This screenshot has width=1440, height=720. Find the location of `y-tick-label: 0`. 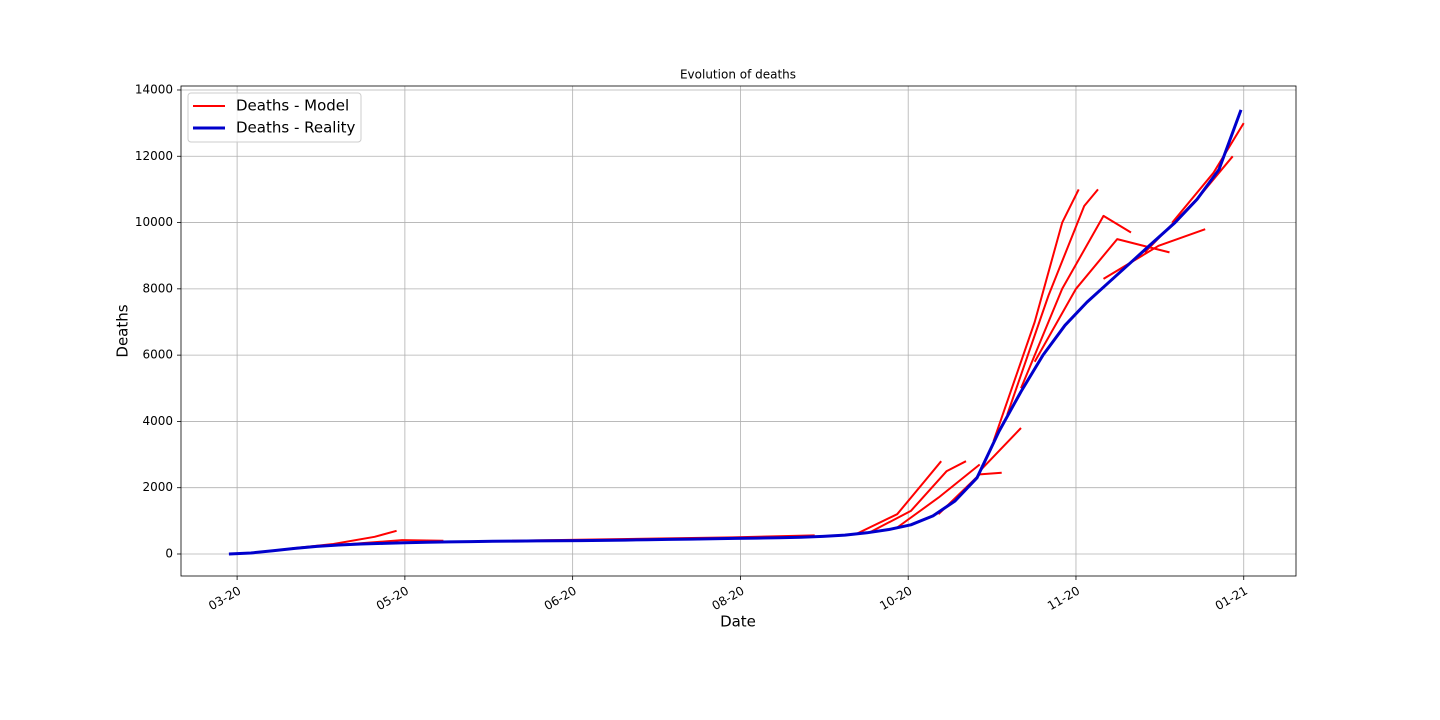

y-tick-label: 0 is located at coordinates (169, 553).